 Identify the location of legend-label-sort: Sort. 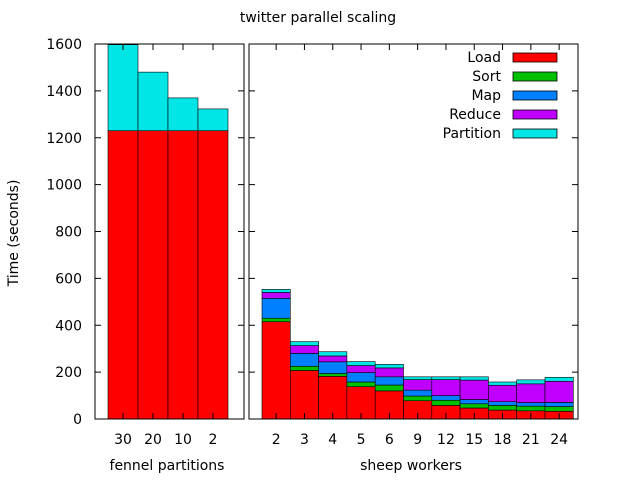
(486, 77).